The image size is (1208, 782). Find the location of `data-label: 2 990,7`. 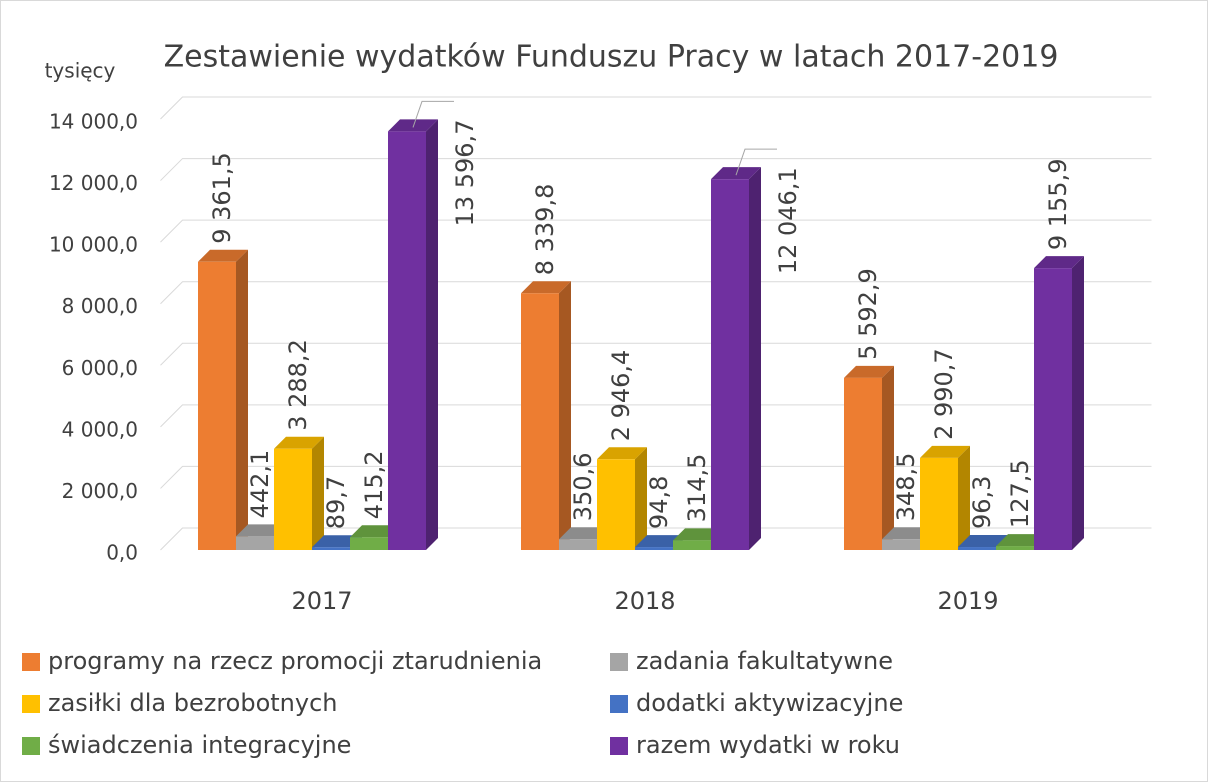

data-label: 2 990,7 is located at coordinates (944, 394).